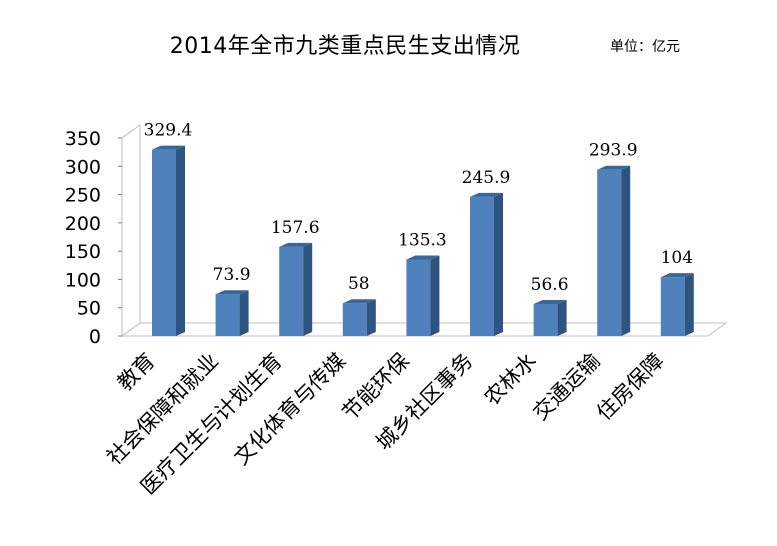 The height and width of the screenshot is (546, 777). I want to click on chart-title: 2014年全市九类重点民生支出情况, so click(345, 46).